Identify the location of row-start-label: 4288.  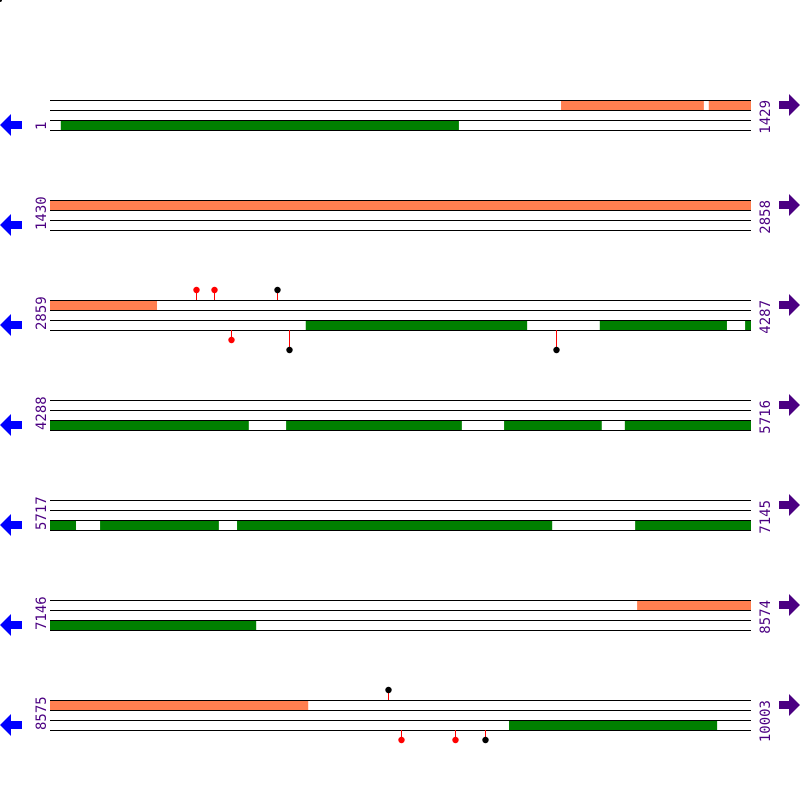
(42, 413).